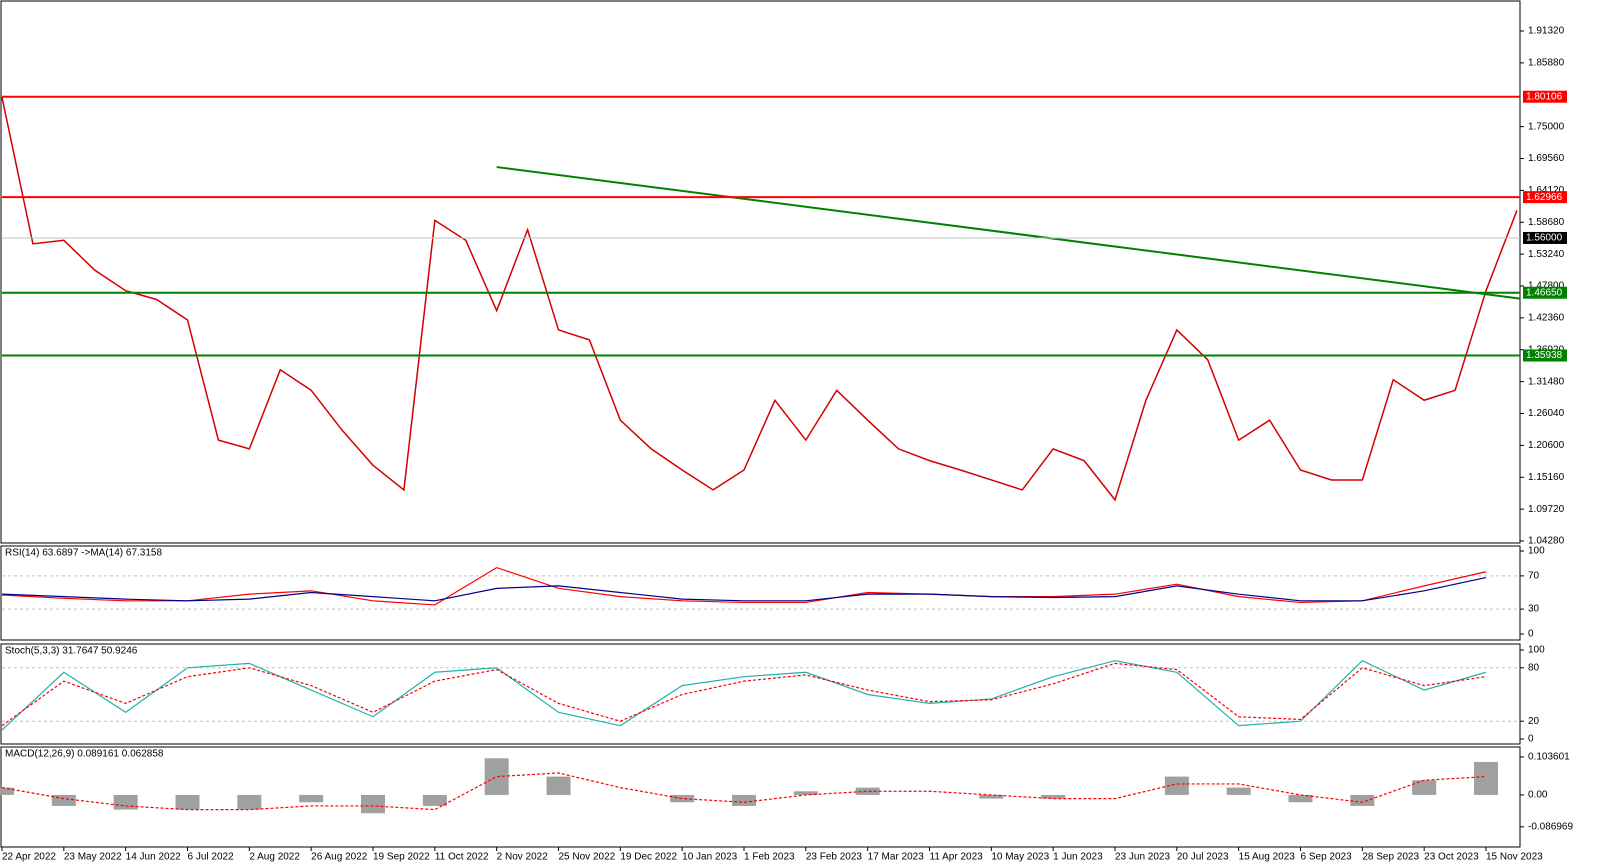  I want to click on x-tick-label: 23 May 2022, so click(93, 857).